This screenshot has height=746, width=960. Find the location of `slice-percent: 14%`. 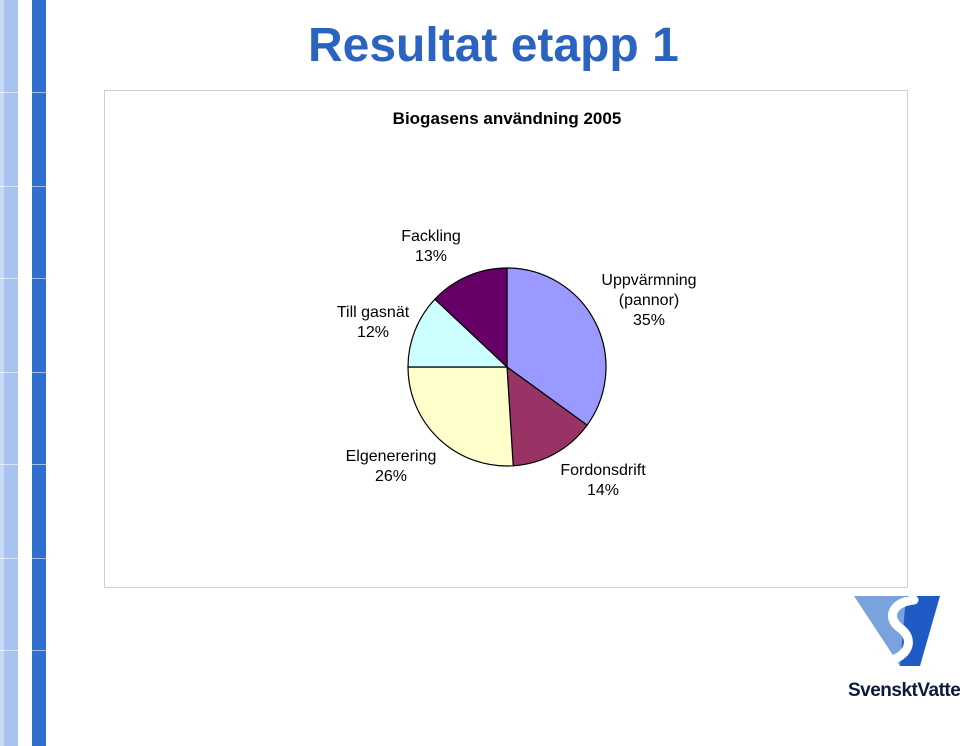

slice-percent: 14% is located at coordinates (603, 490).